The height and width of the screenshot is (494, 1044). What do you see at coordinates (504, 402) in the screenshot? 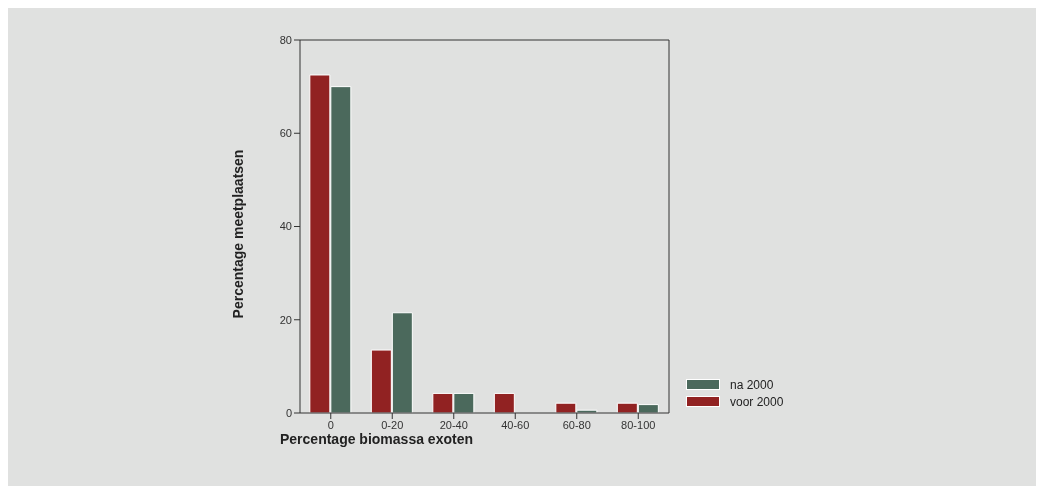
I see `bar` at bounding box center [504, 402].